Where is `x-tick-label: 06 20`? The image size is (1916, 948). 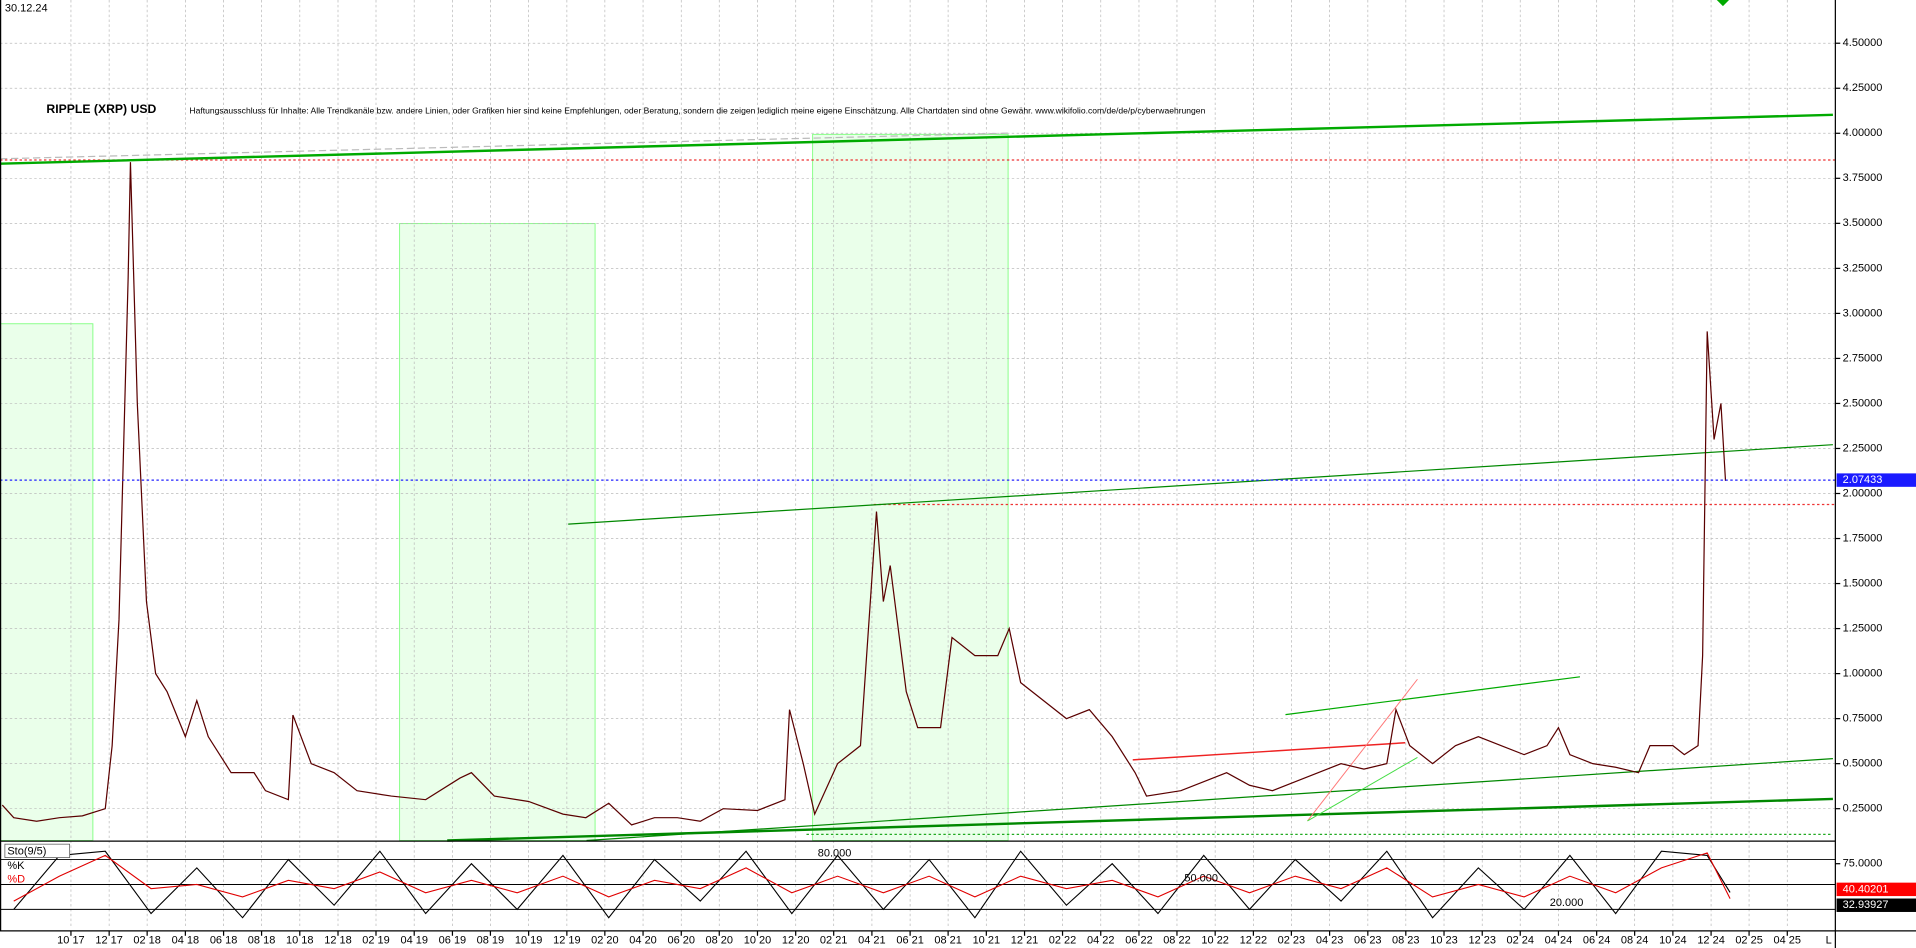
x-tick-label: 06 20 is located at coordinates (682, 941).